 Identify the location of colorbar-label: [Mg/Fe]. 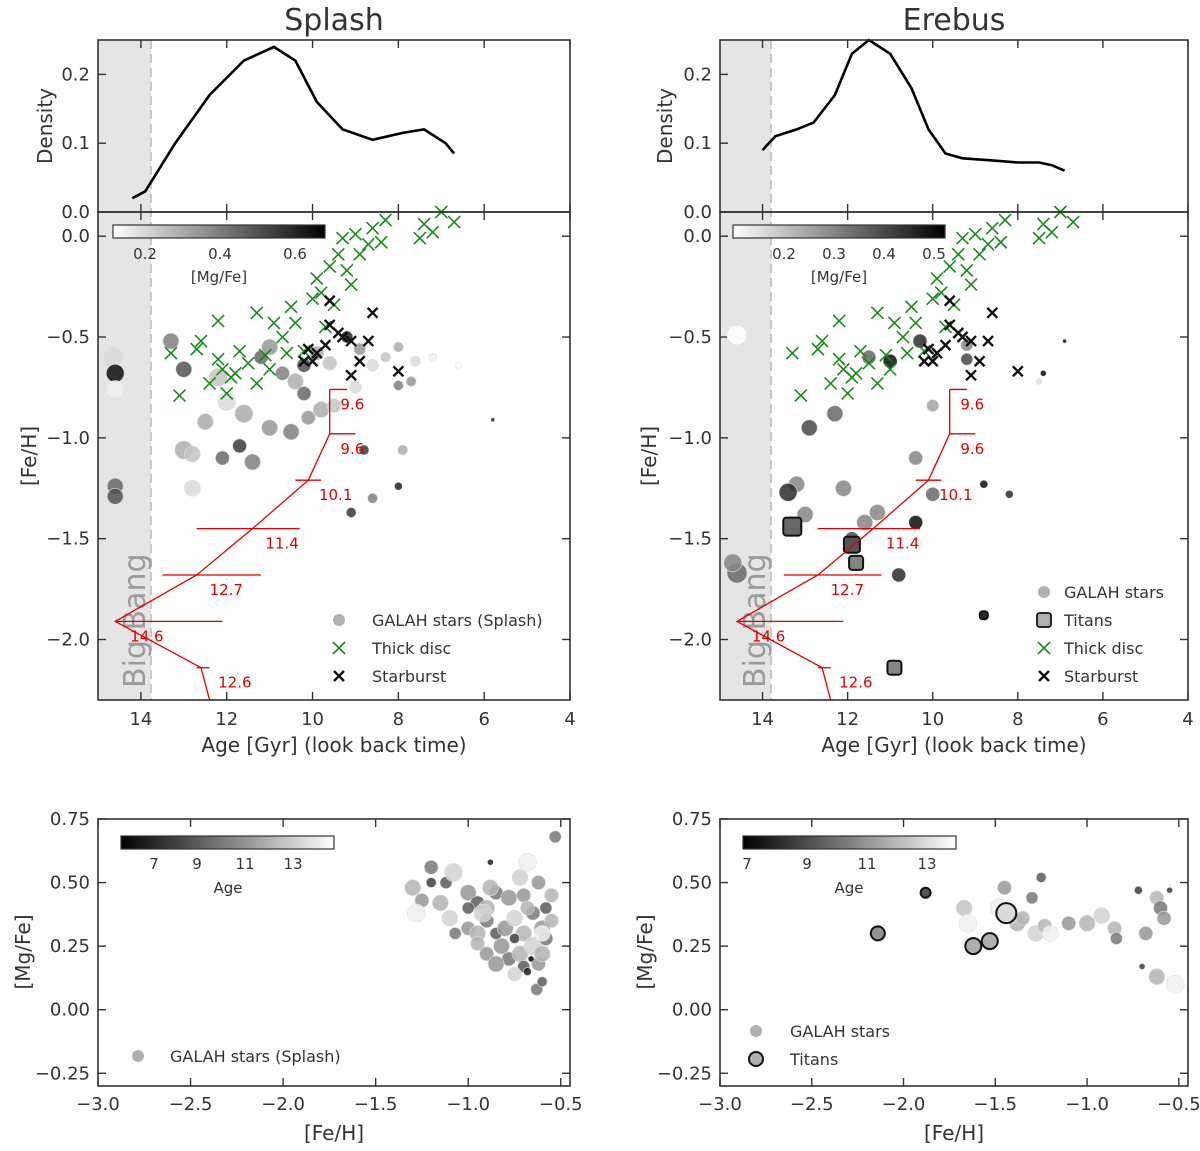
(219, 277).